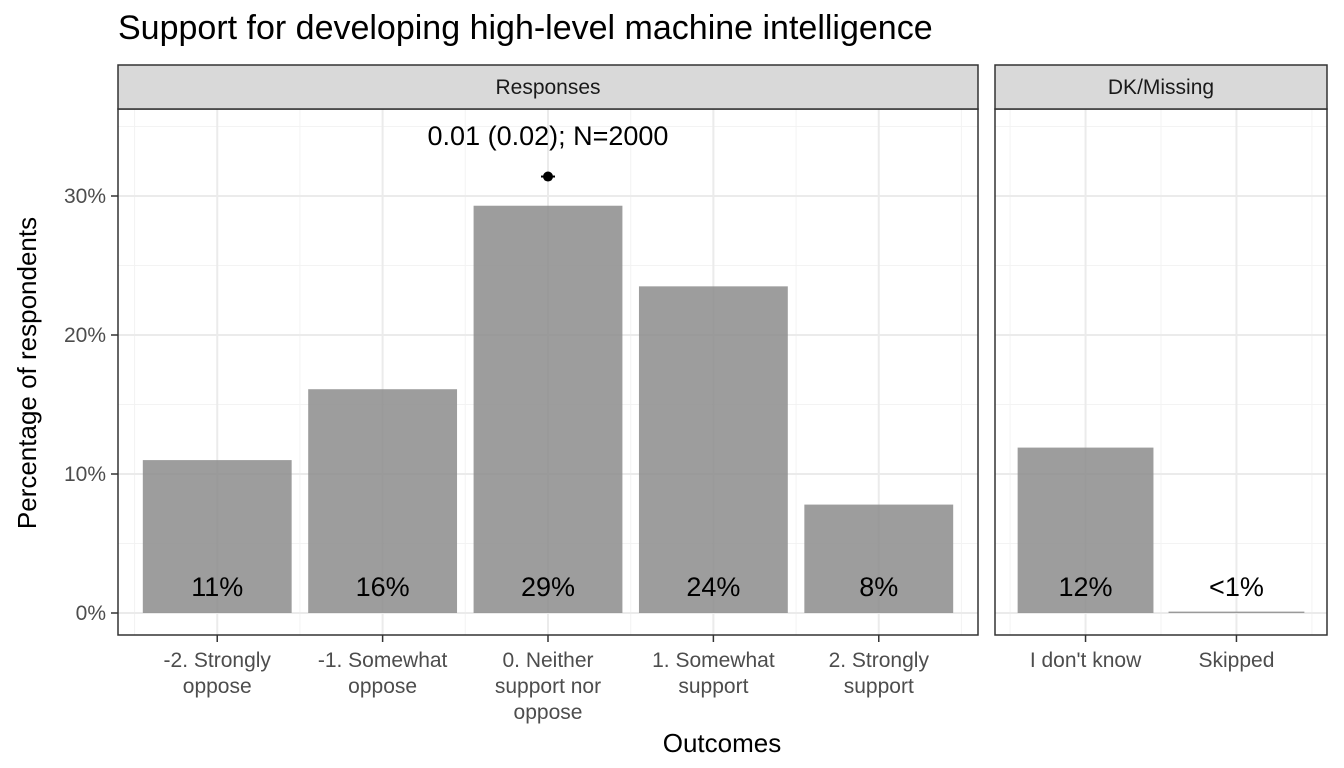 This screenshot has height=768, width=1344. I want to click on data-label: 29%, so click(548, 587).